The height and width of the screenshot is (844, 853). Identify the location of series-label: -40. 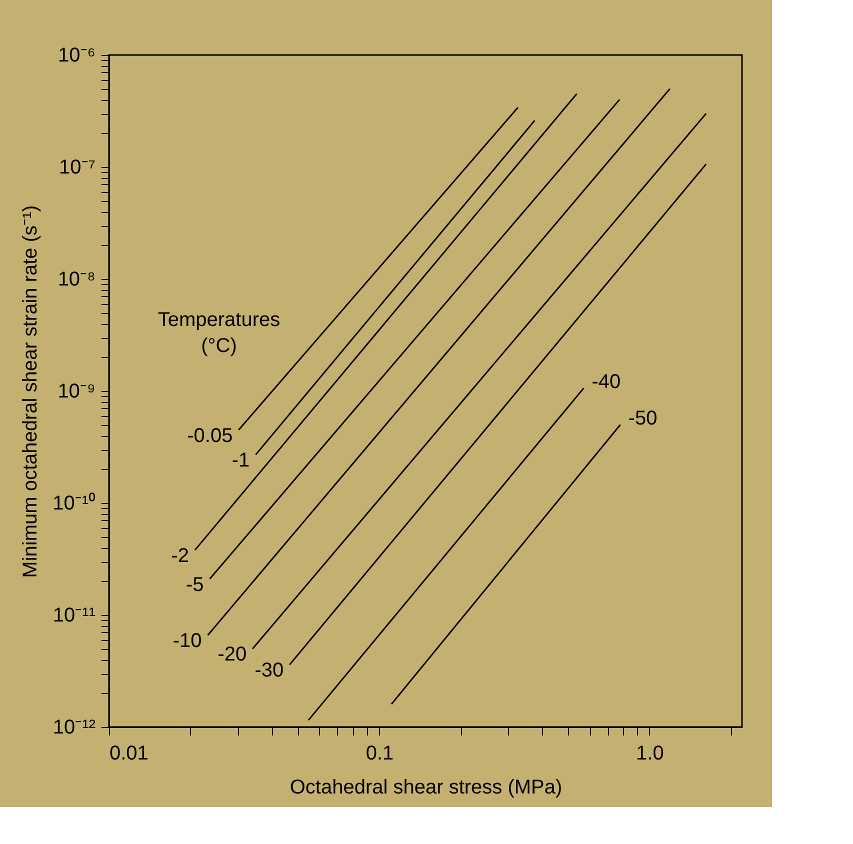
(606, 382).